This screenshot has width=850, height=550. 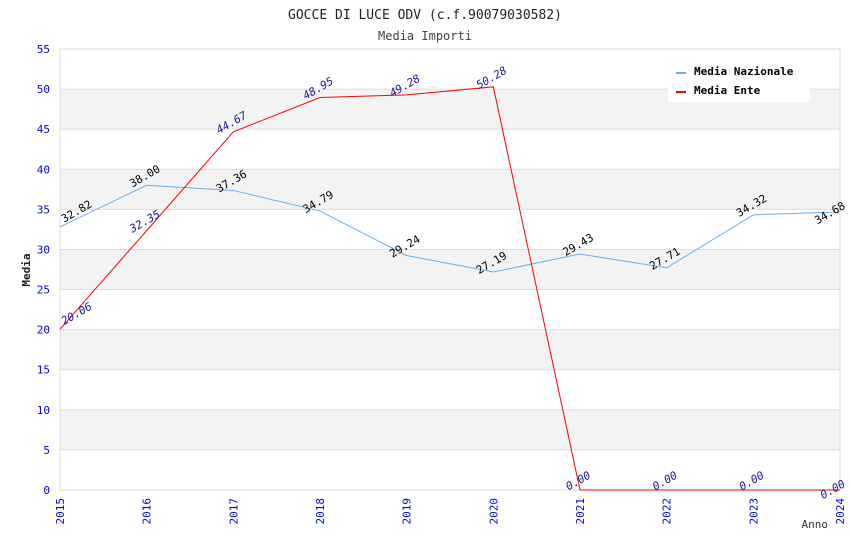 What do you see at coordinates (739, 81) in the screenshot?
I see `legend: Media Nazionale Media Ente` at bounding box center [739, 81].